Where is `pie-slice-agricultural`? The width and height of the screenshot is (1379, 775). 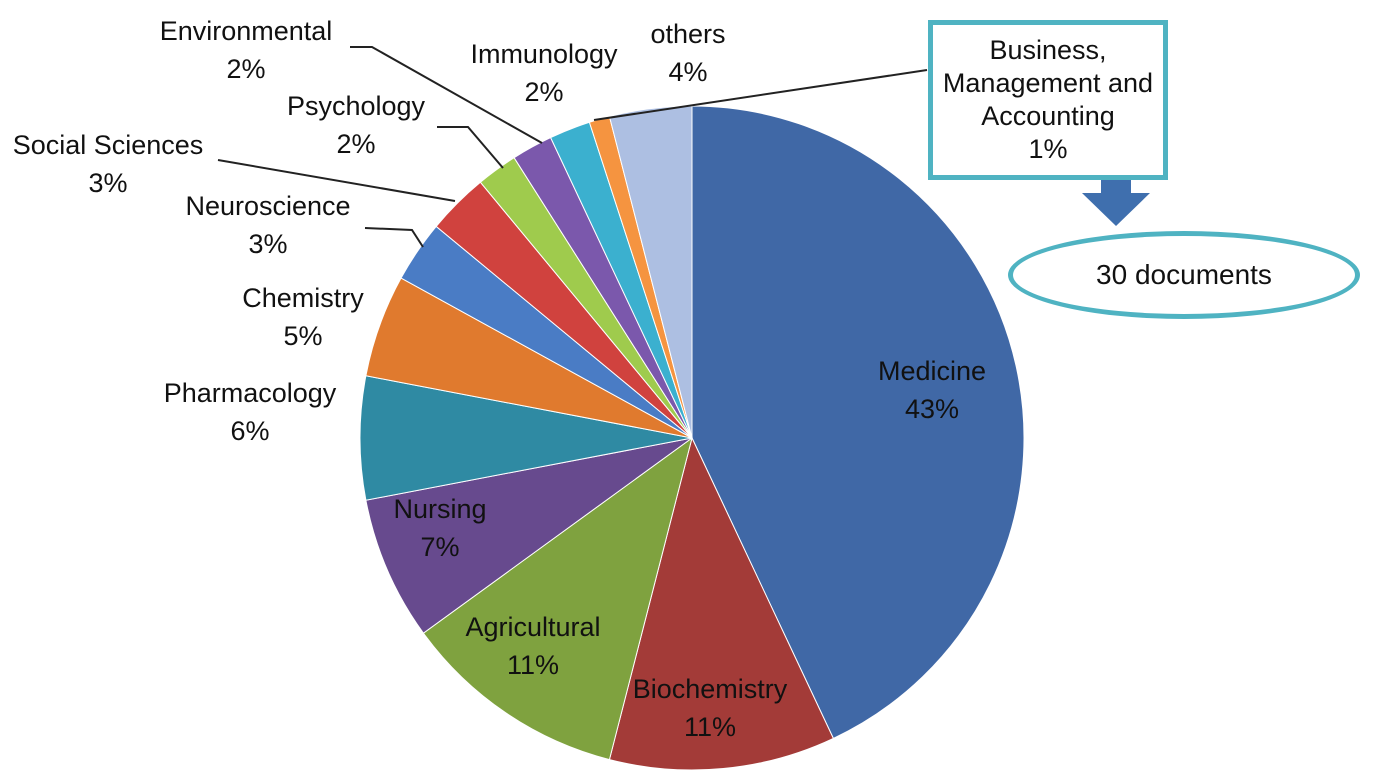
pie-slice-agricultural is located at coordinates (557, 598).